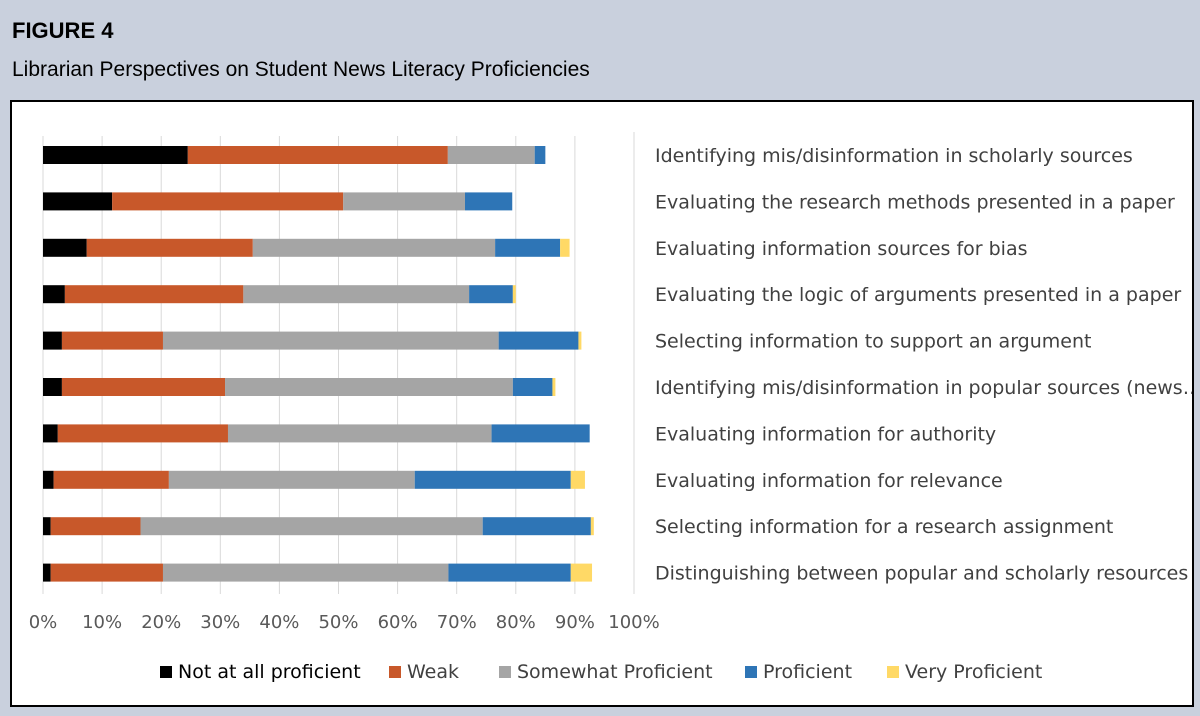  What do you see at coordinates (575, 622) in the screenshot?
I see `x-tick-label: 90%` at bounding box center [575, 622].